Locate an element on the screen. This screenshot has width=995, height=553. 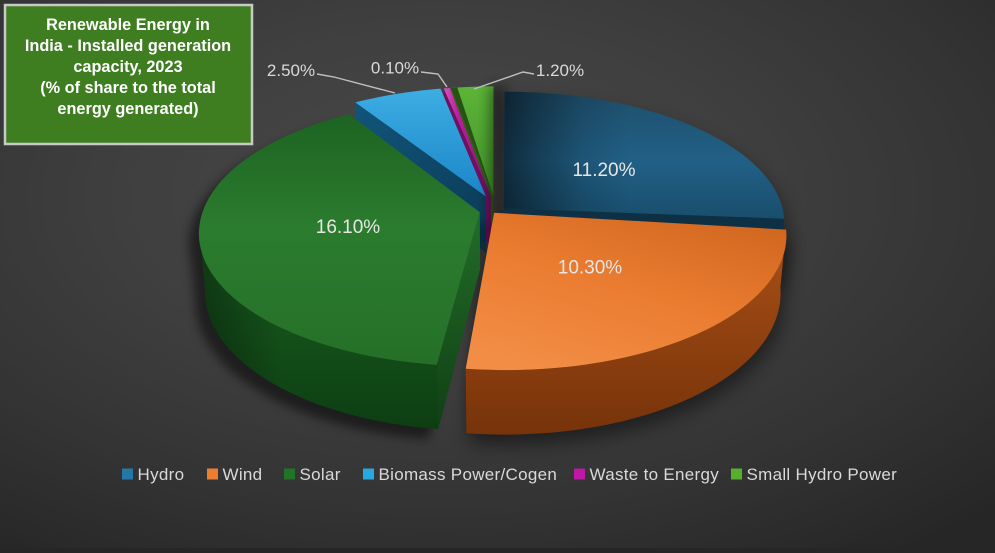
svg-text: 11.20% is located at coordinates (603, 170).